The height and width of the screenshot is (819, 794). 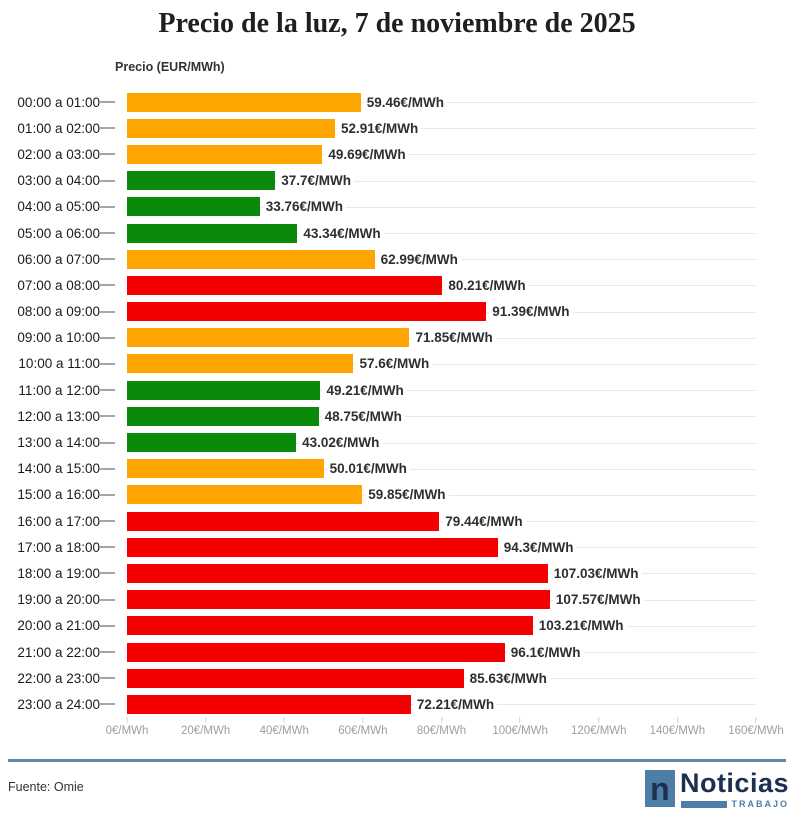 What do you see at coordinates (397, 704) in the screenshot?
I see `chart-row: 23:00 a 24:00 72.21€/MWh` at bounding box center [397, 704].